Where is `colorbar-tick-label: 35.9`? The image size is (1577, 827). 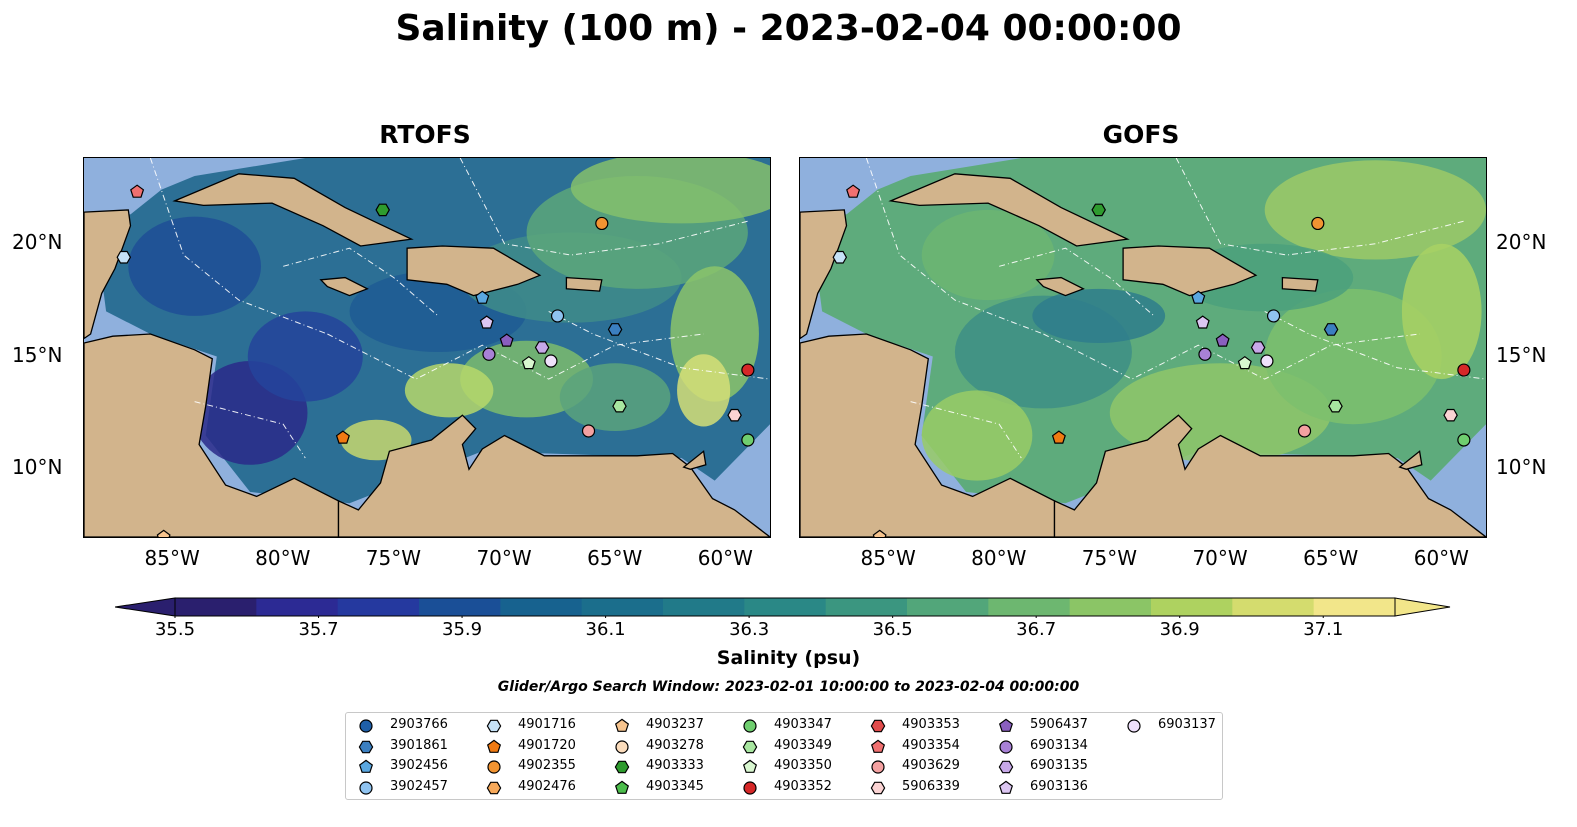 colorbar-tick-label: 35.9 is located at coordinates (462, 629).